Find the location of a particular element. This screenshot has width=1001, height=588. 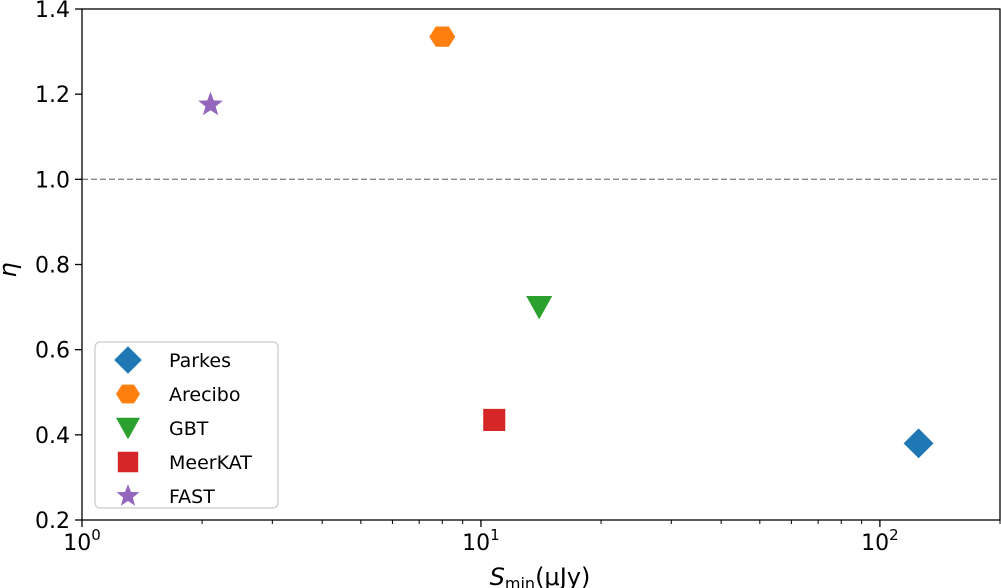

legend-marker-fast is located at coordinates (128, 495).